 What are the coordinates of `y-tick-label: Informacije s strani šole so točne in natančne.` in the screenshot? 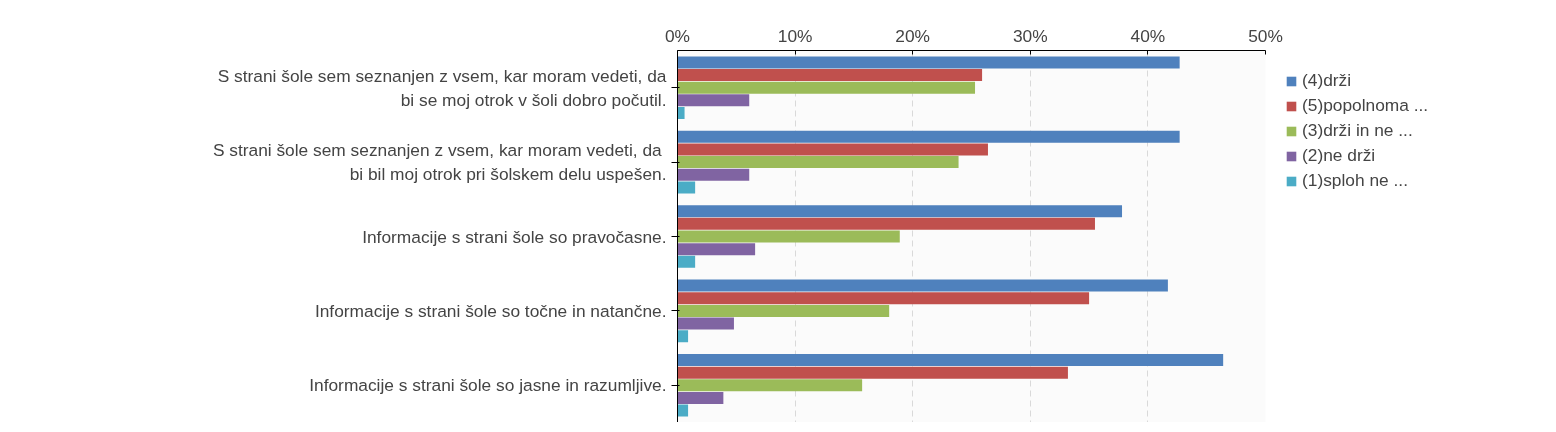 It's located at (490, 310).